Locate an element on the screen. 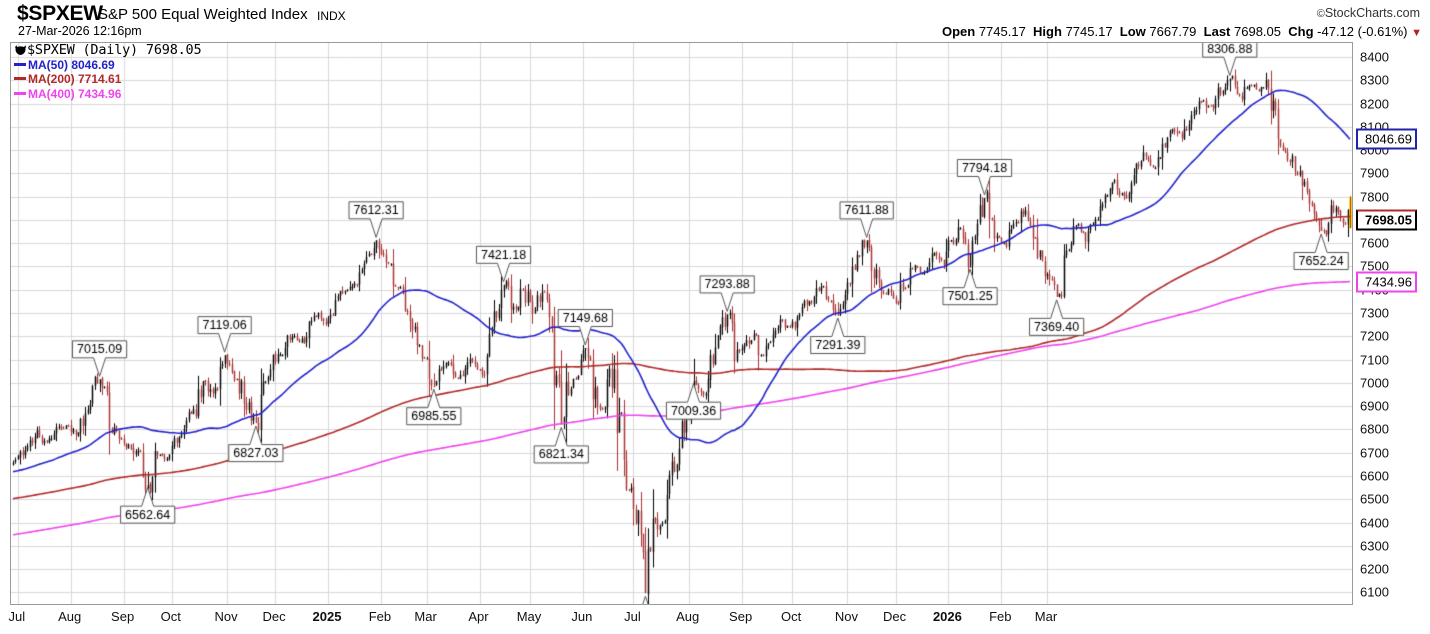 The width and height of the screenshot is (1430, 634). x-axis-tick: Jun is located at coordinates (582, 616).